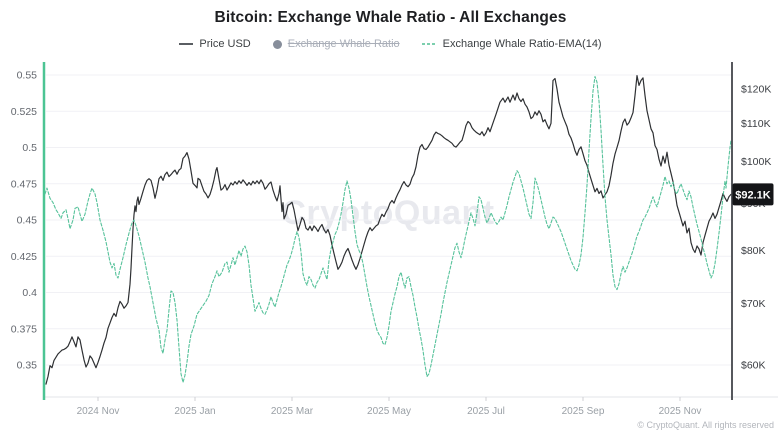 The image size is (781, 439). Describe the element at coordinates (583, 411) in the screenshot. I see `x-tick-label: 2025 Sep` at that location.